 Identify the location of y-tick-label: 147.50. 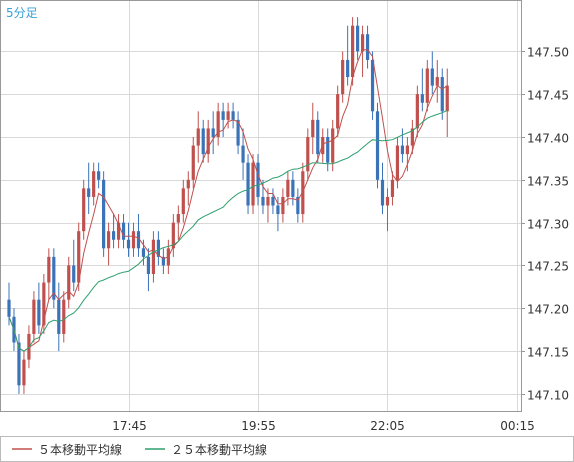
(548, 53).